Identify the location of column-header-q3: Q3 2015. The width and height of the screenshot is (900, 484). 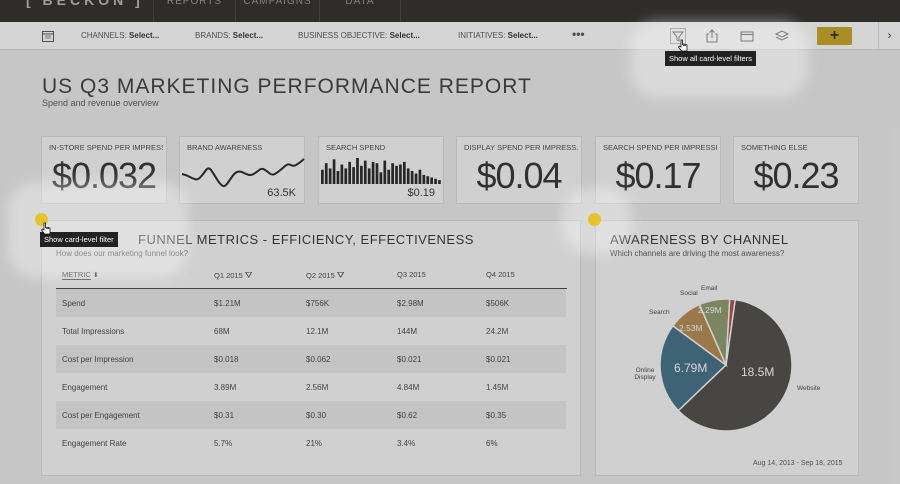
(411, 274).